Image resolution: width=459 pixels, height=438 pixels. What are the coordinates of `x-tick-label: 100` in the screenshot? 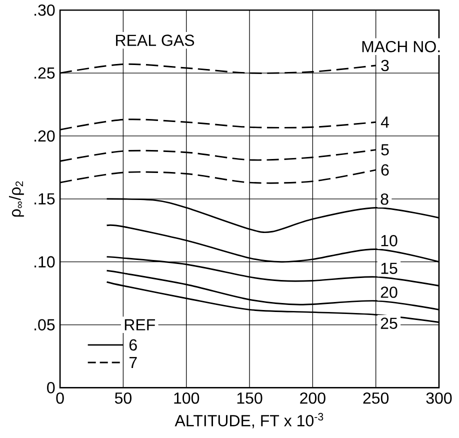 It's located at (187, 398).